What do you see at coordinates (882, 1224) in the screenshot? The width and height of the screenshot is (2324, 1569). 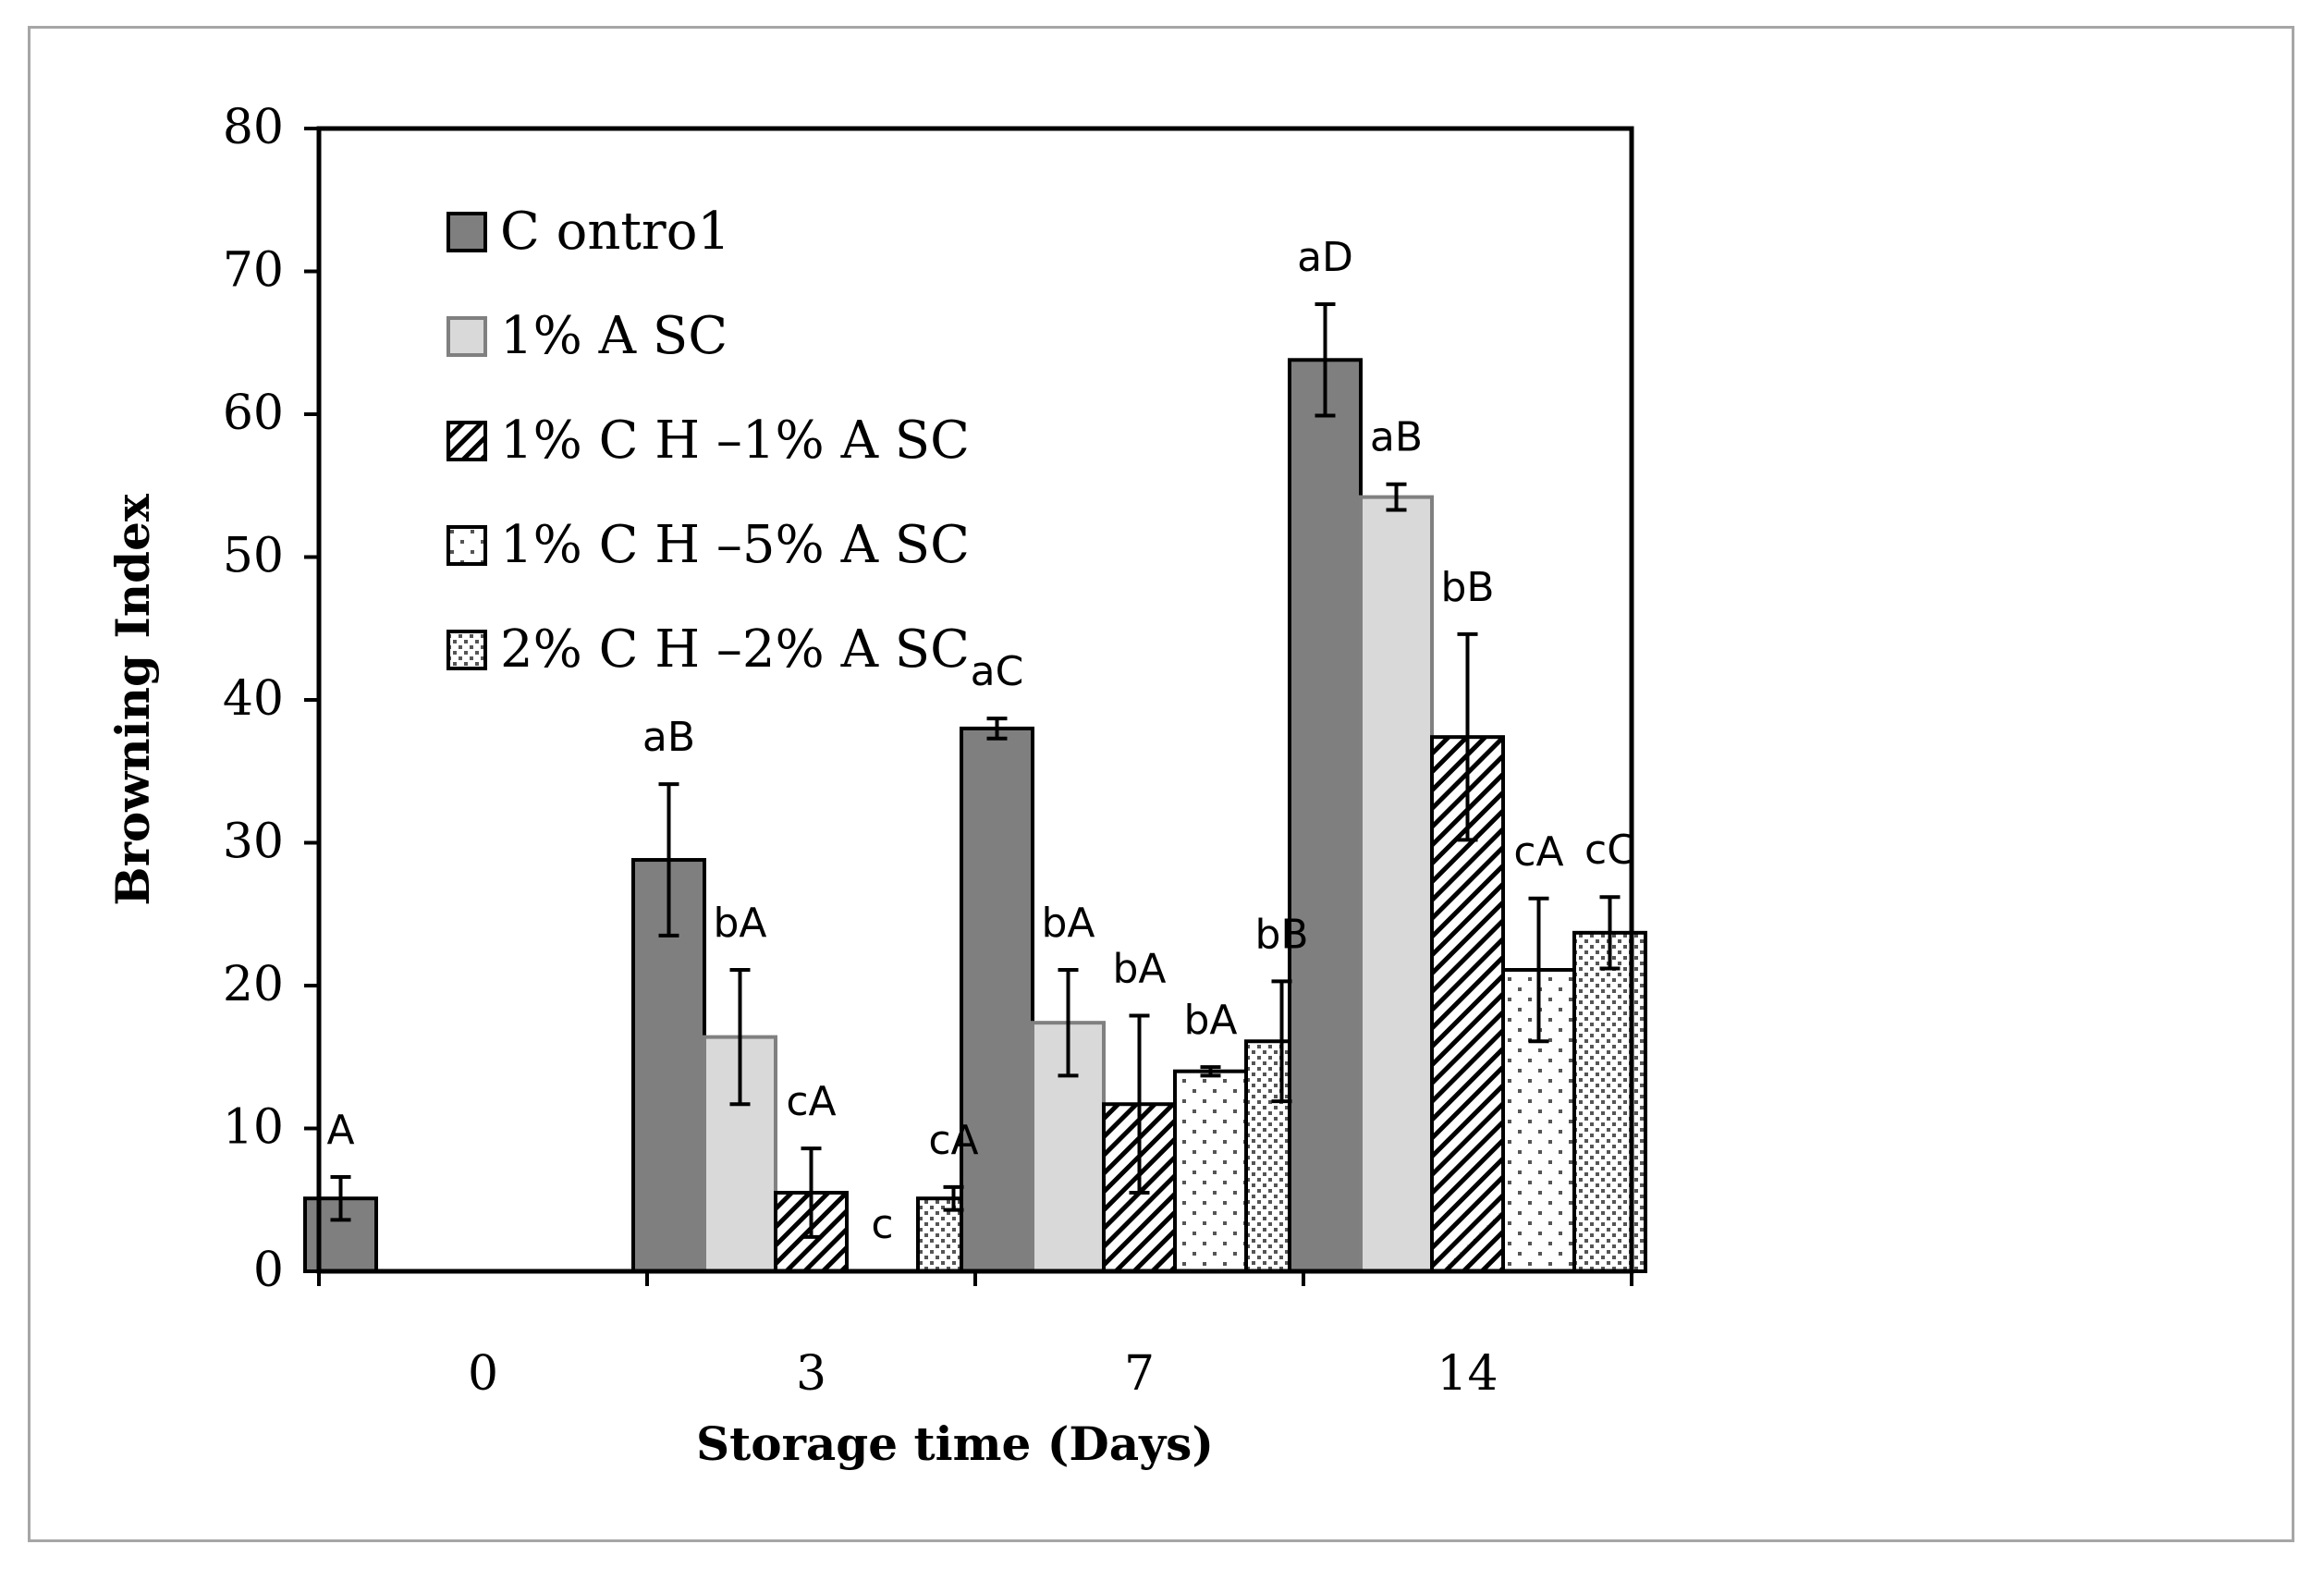 I see `significance-label: c` at bounding box center [882, 1224].